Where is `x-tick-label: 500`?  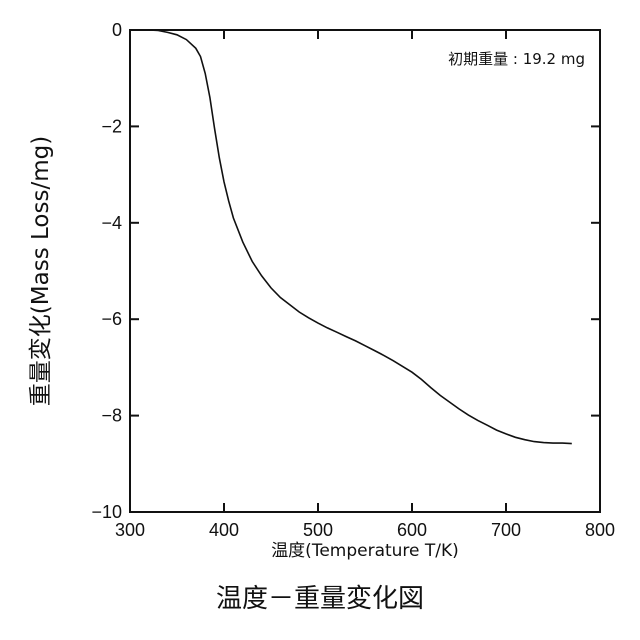 x-tick-label: 500 is located at coordinates (318, 530).